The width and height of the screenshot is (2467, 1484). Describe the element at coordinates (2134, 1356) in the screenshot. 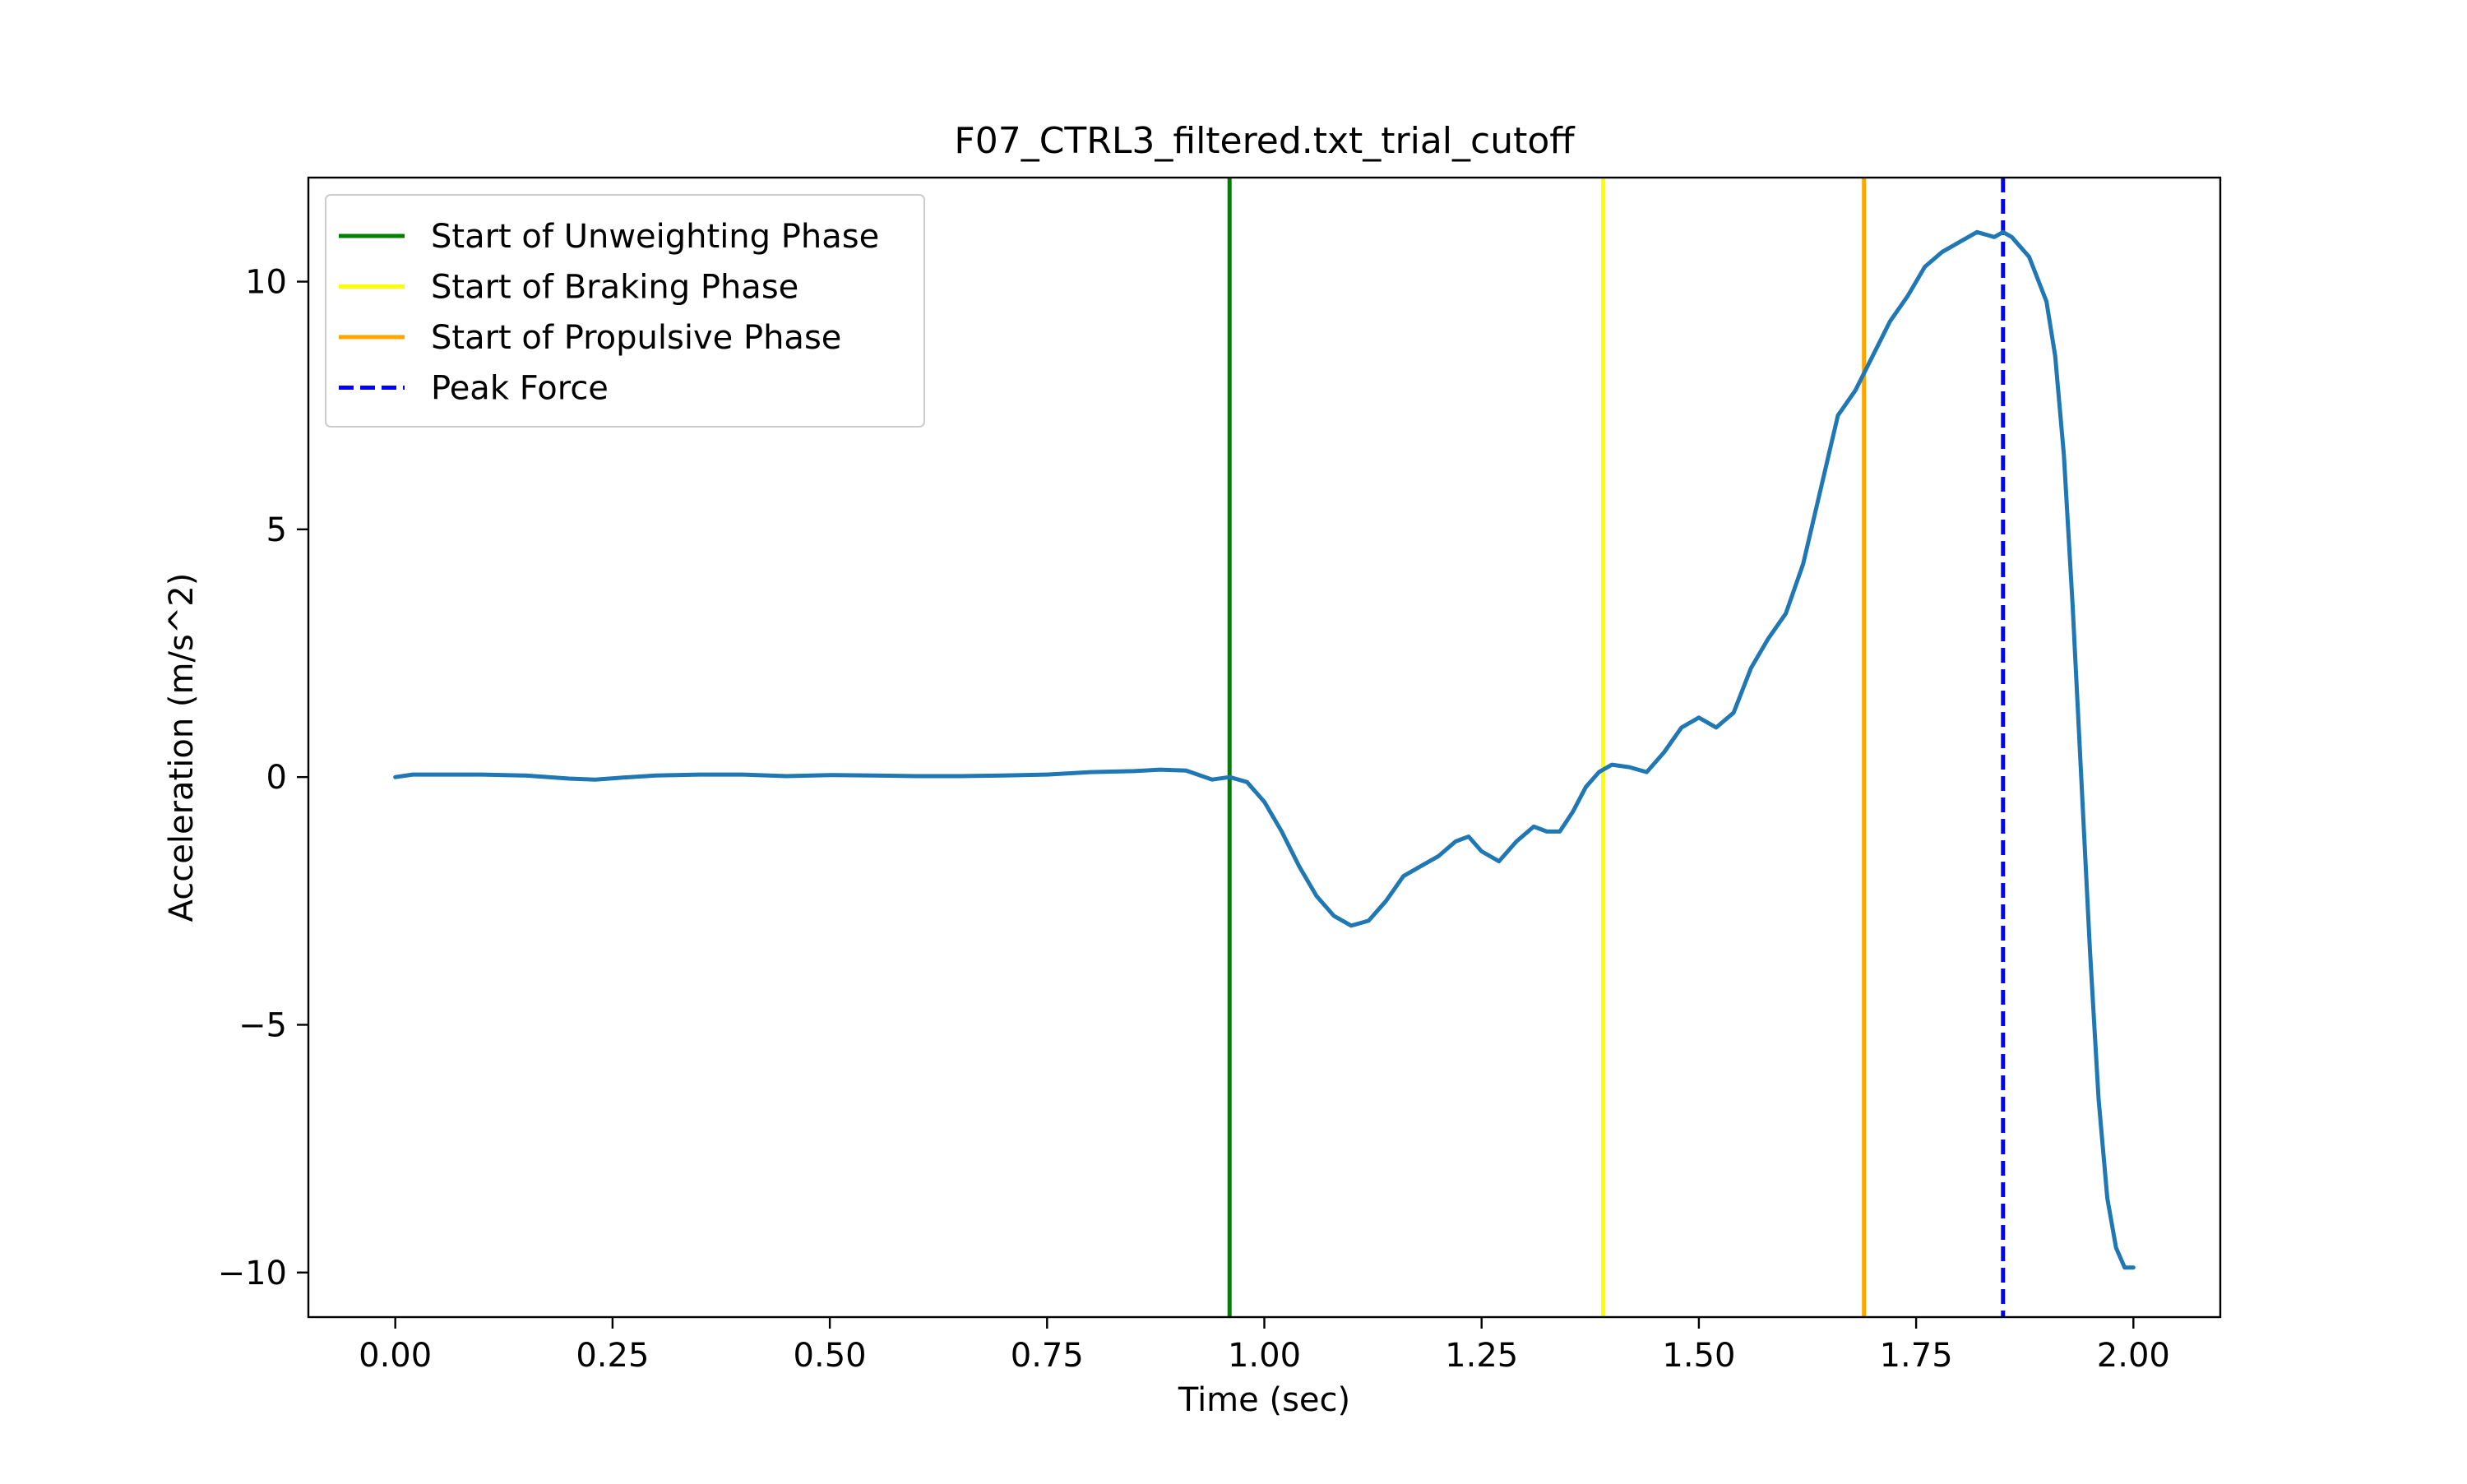

I see `x-tick-label: 2.00` at that location.